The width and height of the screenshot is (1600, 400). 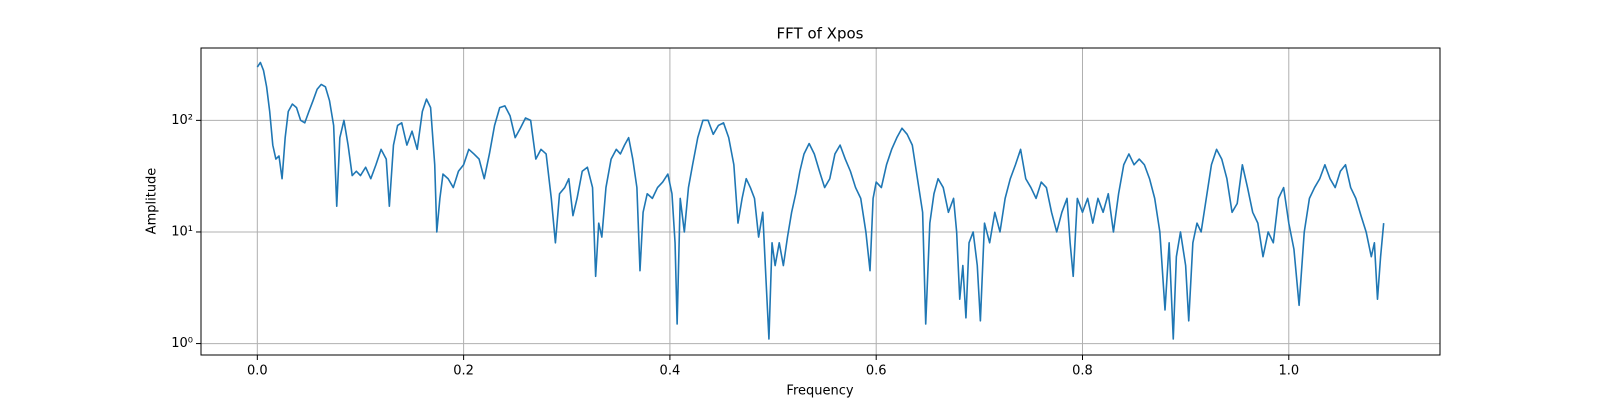 What do you see at coordinates (182, 120) in the screenshot?
I see `y-tick-label: 10²` at bounding box center [182, 120].